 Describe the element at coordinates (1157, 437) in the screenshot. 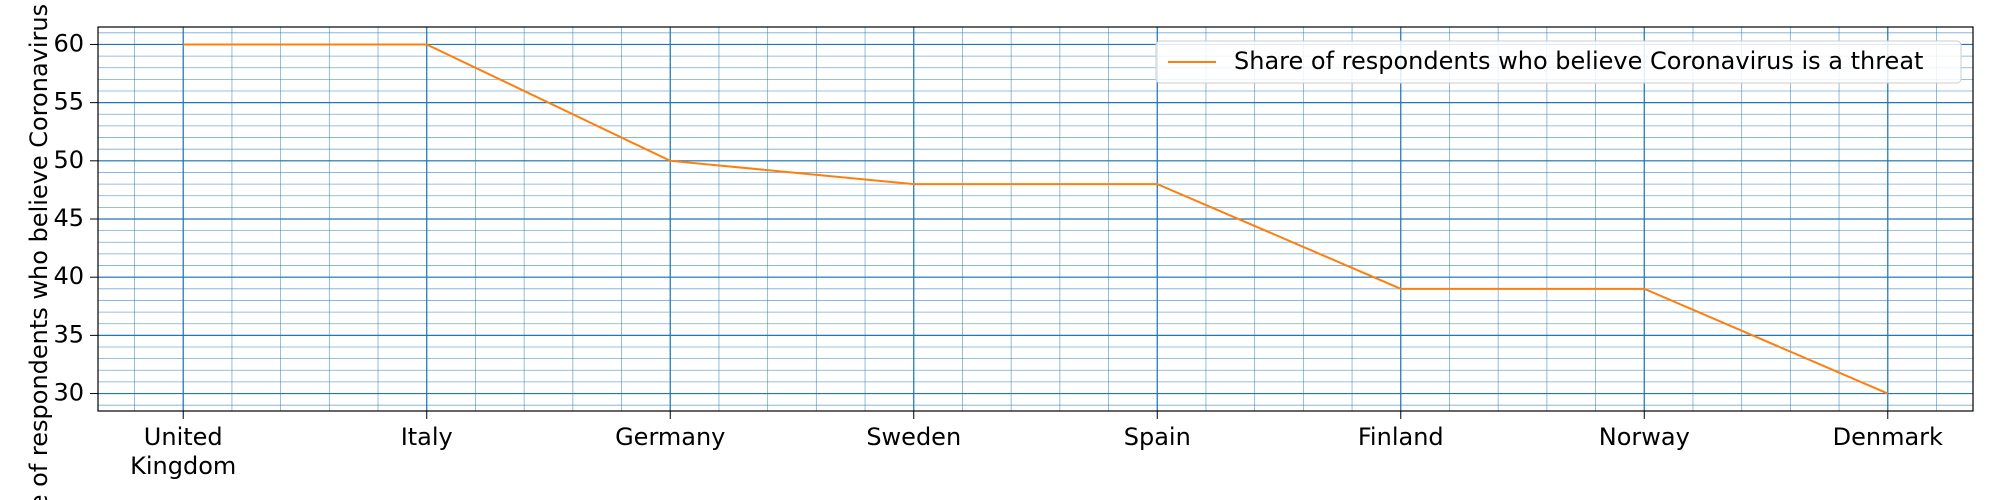

I see `x-tick-label: Spain` at that location.